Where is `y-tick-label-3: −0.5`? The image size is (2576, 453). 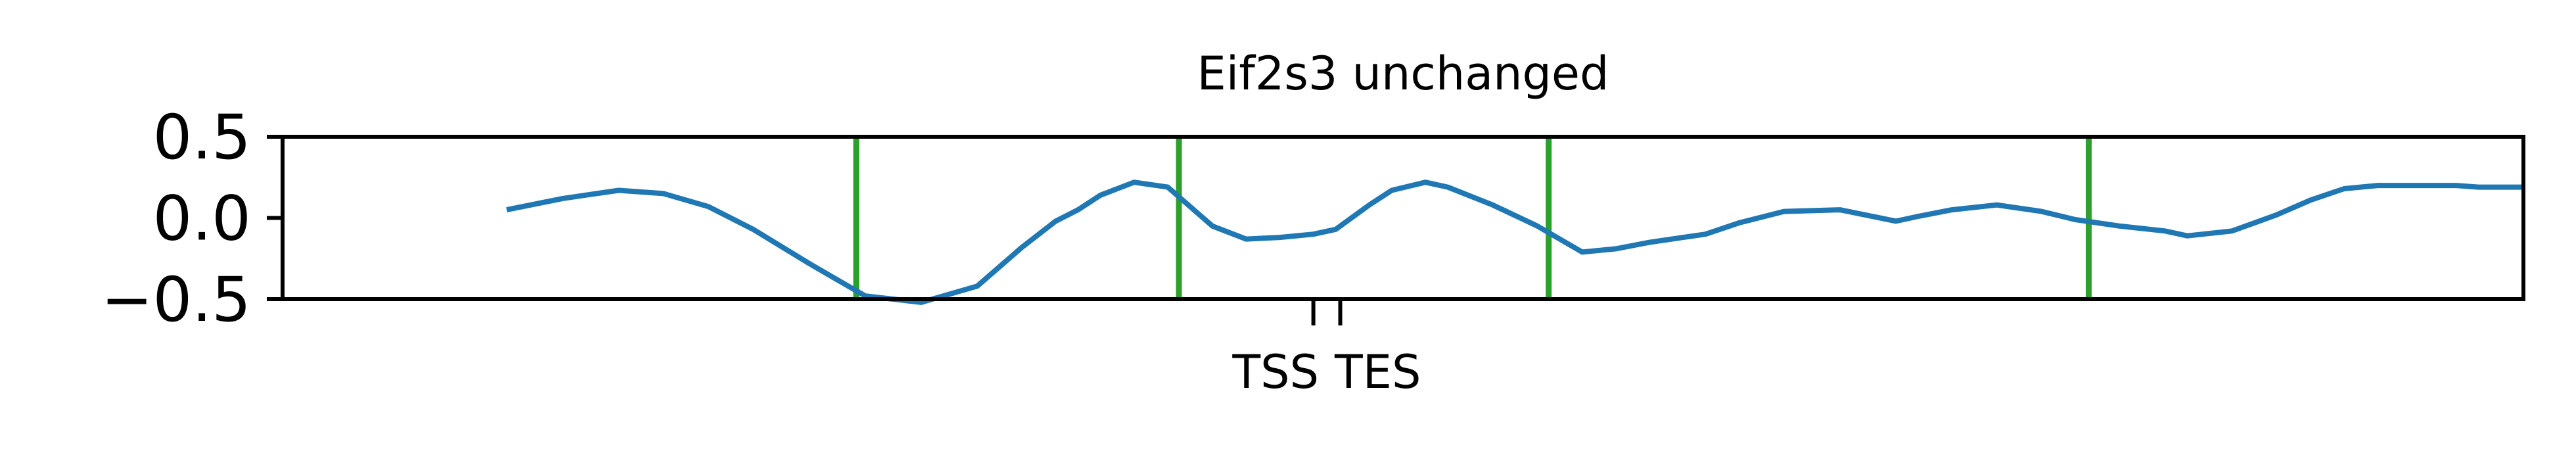
y-tick-label-3: −0.5 is located at coordinates (176, 300).